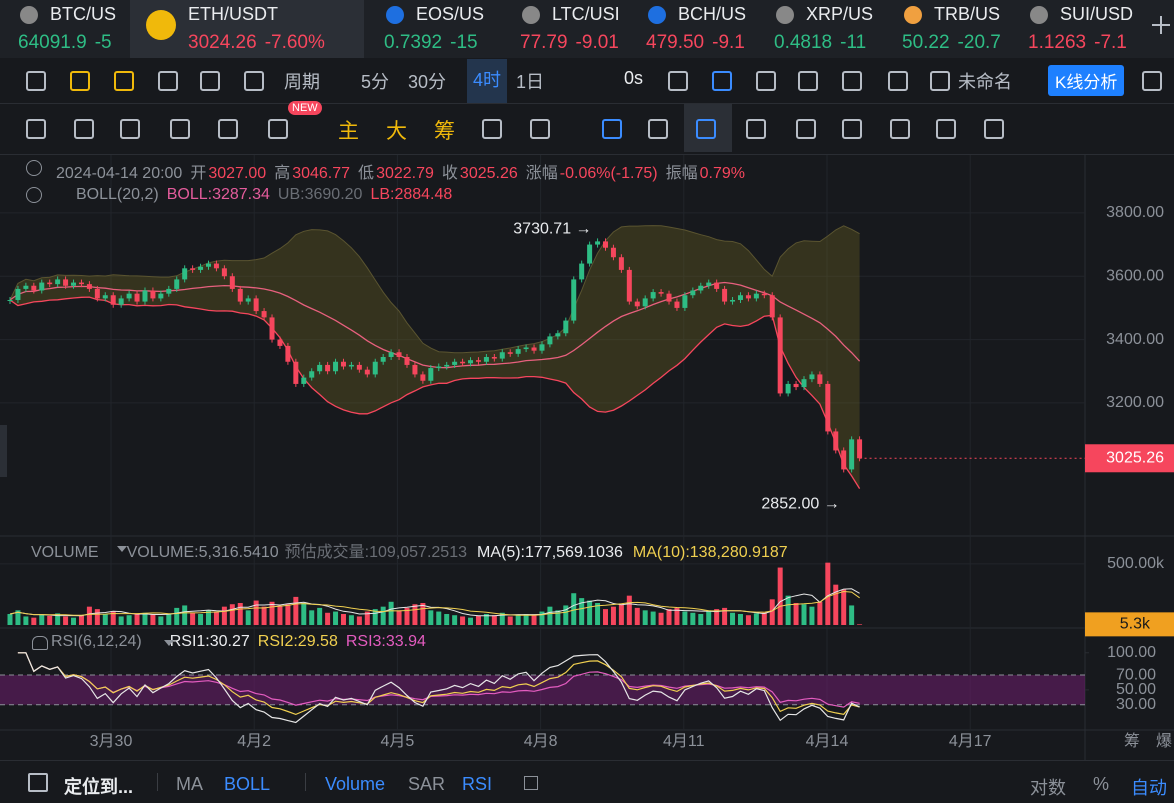 The image size is (1174, 803). I want to click on info-text: 低, so click(366, 173).